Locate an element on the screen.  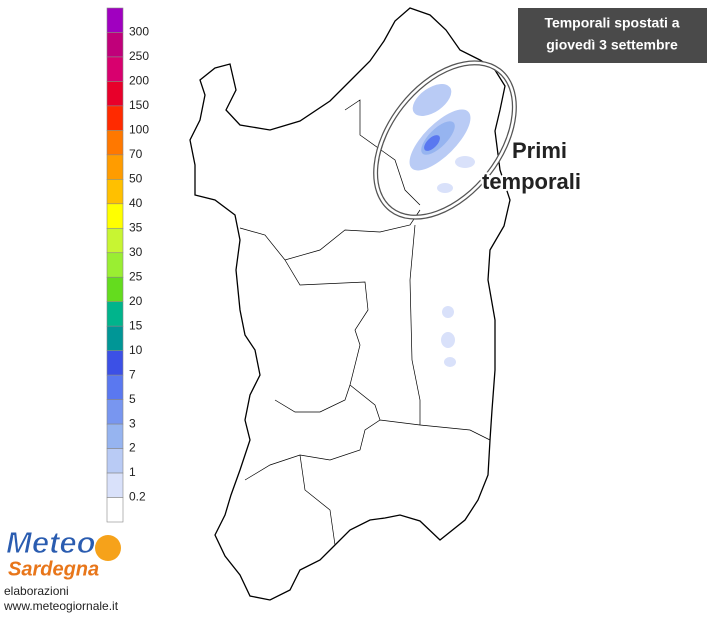
title-box is located at coordinates (612, 35).